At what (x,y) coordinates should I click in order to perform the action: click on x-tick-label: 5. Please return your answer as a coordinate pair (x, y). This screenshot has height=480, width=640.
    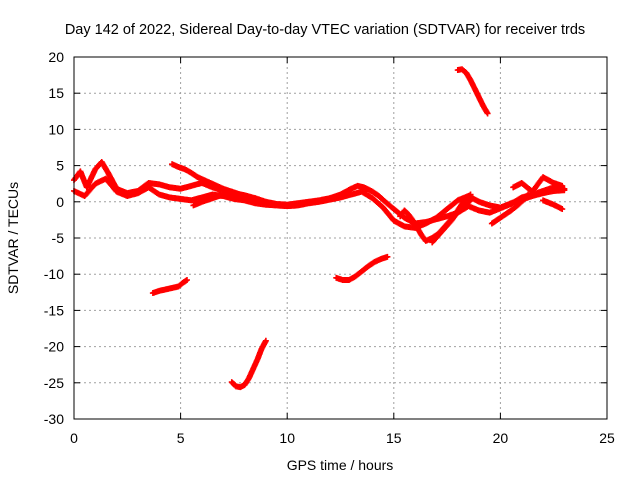
    Looking at the image, I should click on (181, 438).